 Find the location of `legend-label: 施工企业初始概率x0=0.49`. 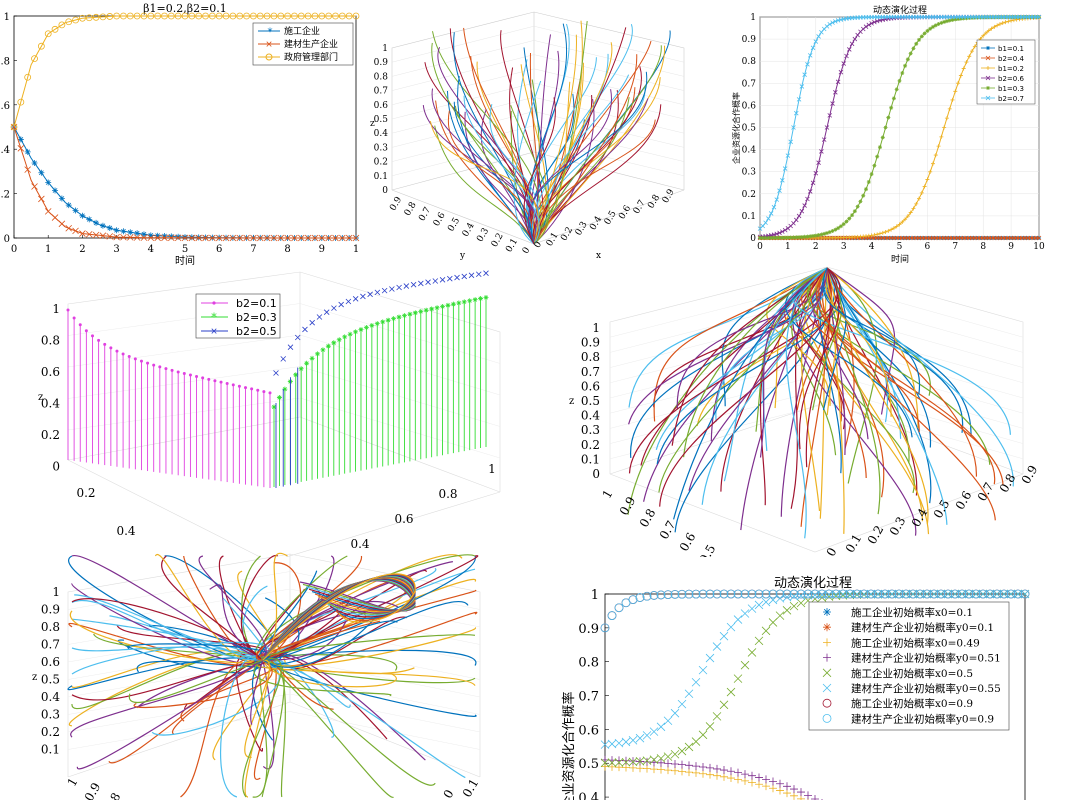

legend-label: 施工企业初始概率x0=0.49 is located at coordinates (915, 642).